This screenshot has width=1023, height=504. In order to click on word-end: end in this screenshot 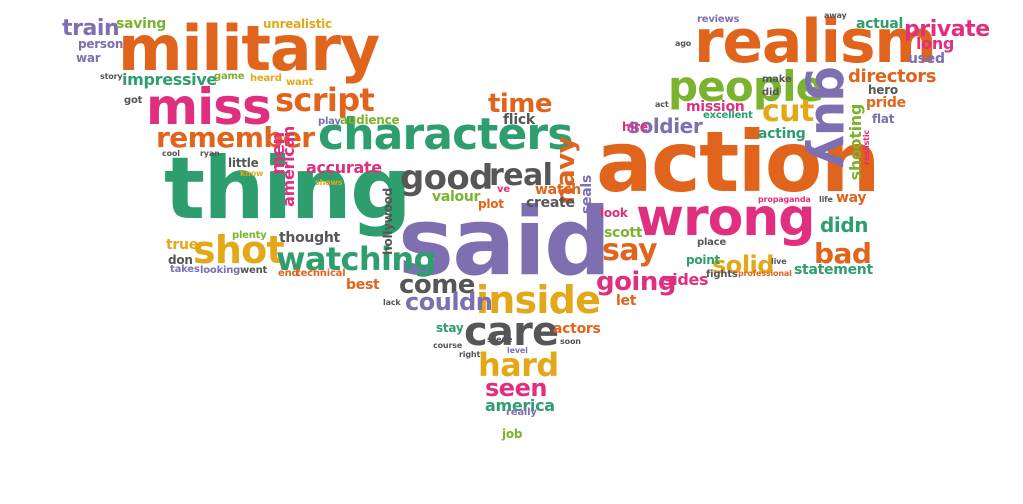, I will do `click(288, 273)`.